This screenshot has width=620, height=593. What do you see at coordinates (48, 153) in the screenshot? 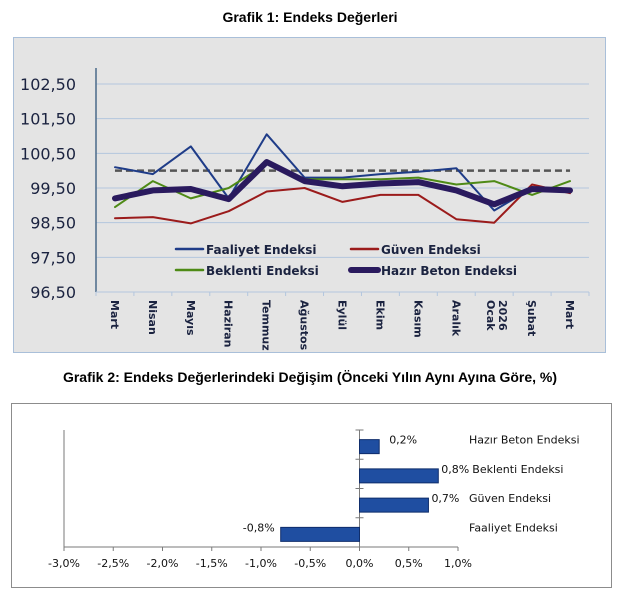
I see `y-tick-label: 100,50` at bounding box center [48, 153].